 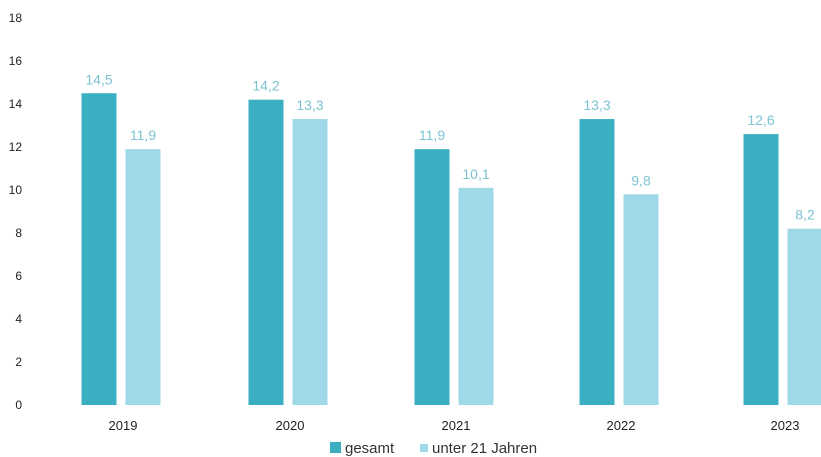 What do you see at coordinates (475, 174) in the screenshot?
I see `data-label: 10,1` at bounding box center [475, 174].